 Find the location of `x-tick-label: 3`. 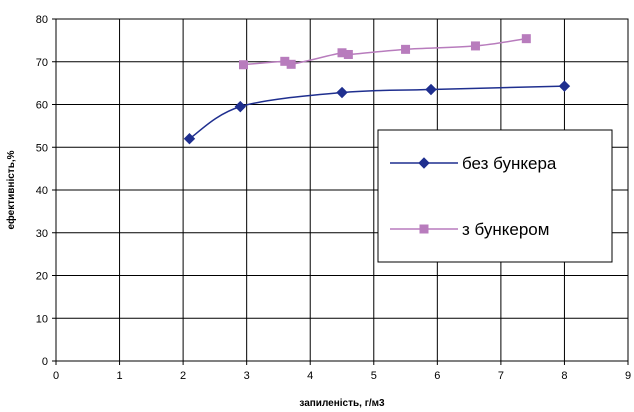

x-tick-label: 3 is located at coordinates (247, 376).